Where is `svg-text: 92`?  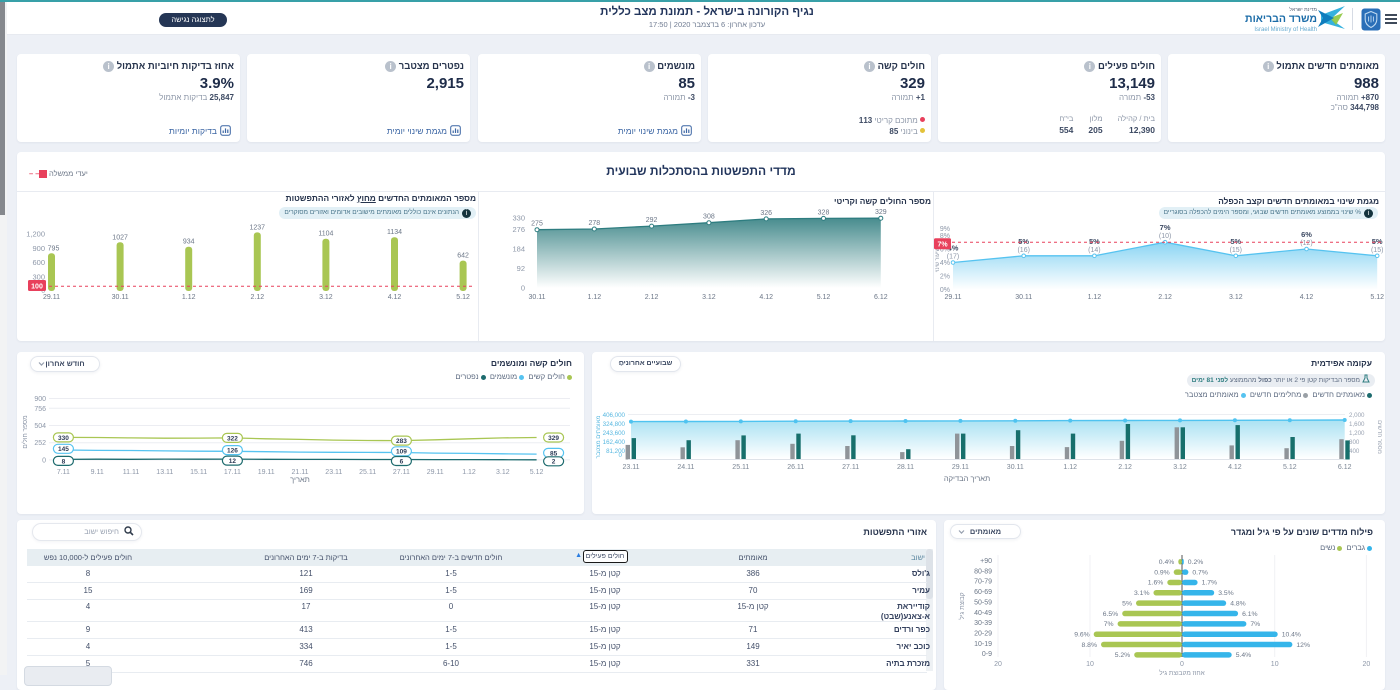 svg-text: 92 is located at coordinates (521, 268).